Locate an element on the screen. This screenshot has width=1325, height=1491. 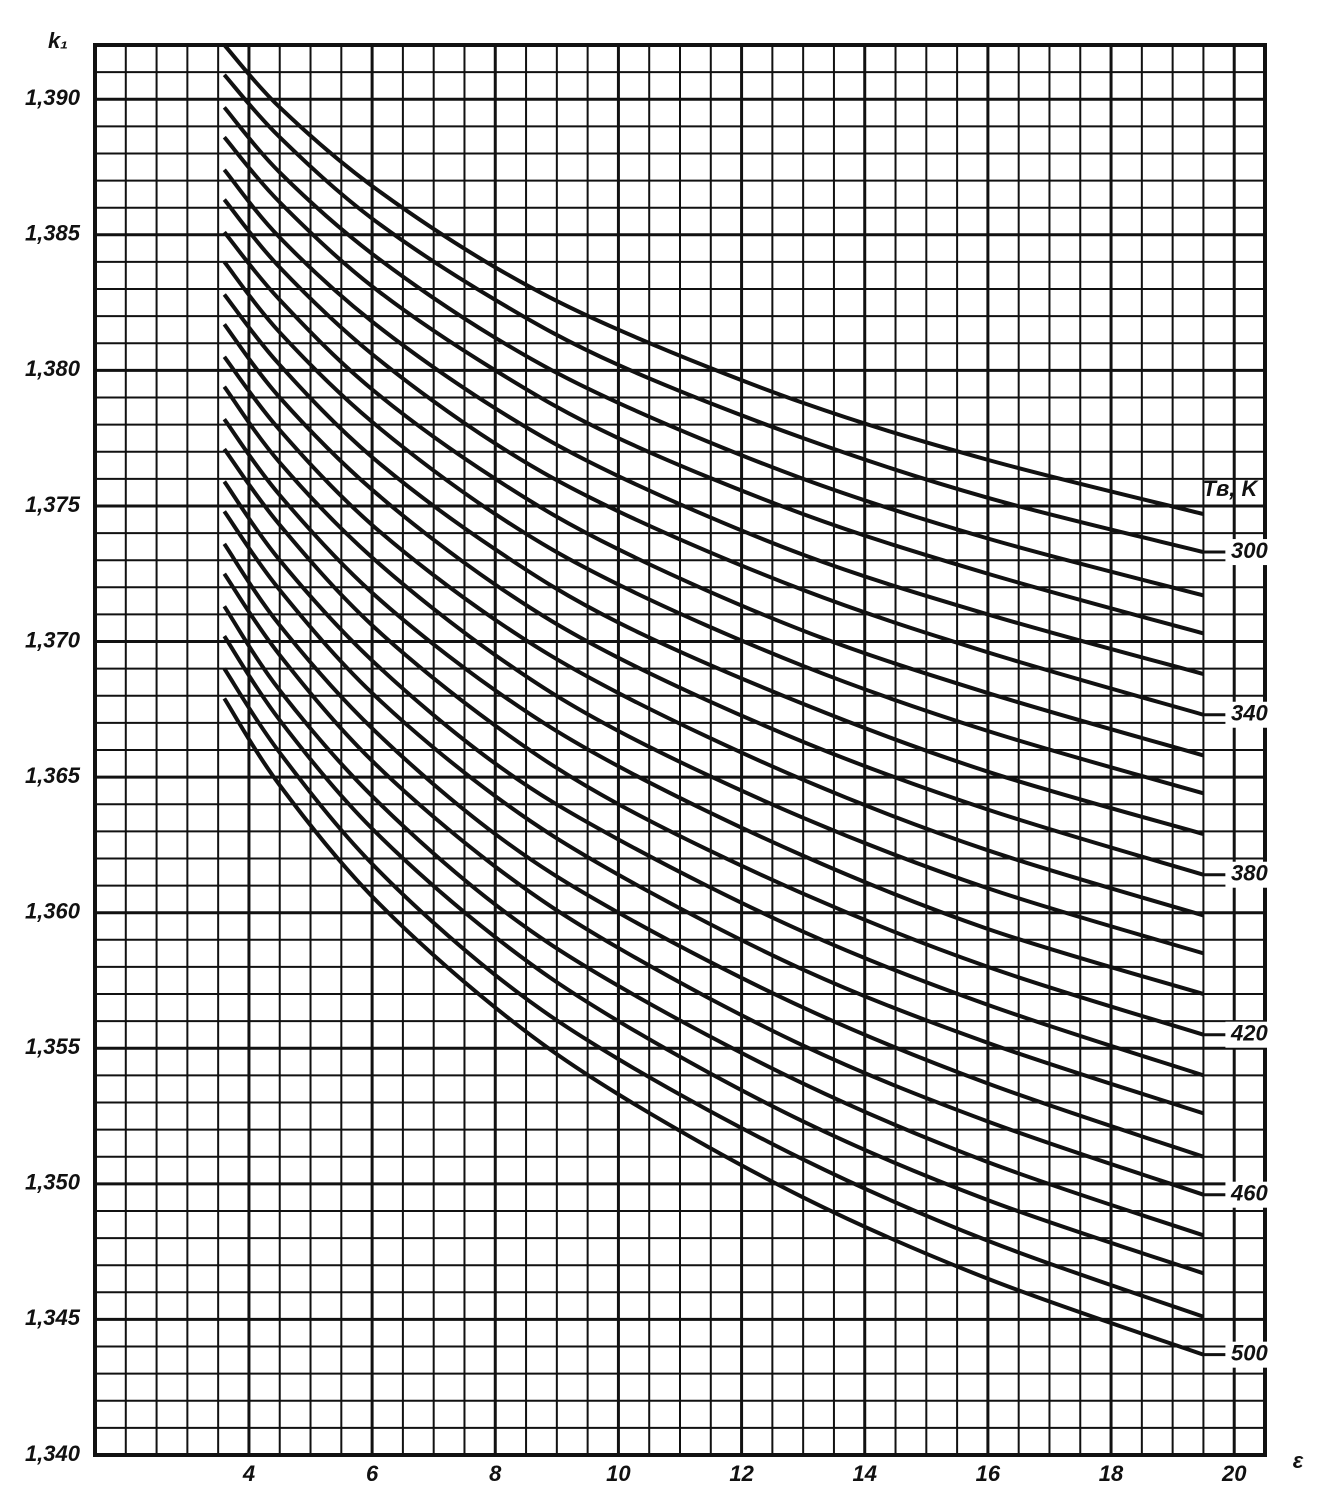
y-tick-label: 1,365 is located at coordinates (53, 775).